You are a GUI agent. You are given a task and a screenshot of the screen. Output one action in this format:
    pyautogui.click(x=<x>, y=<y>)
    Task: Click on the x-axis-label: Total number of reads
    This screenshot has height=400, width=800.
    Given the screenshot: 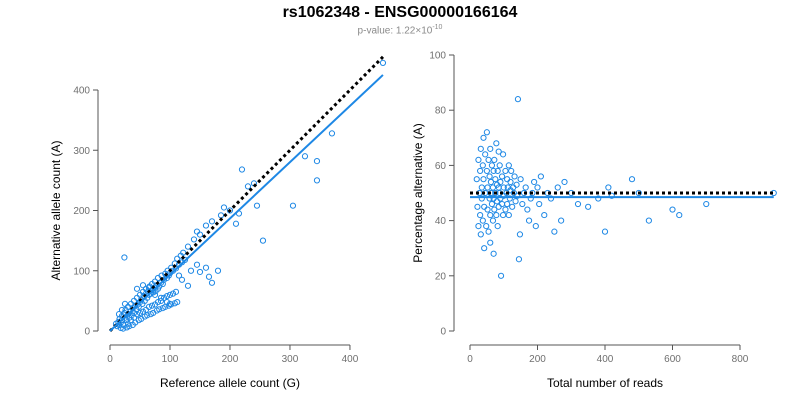 What is the action you would take?
    pyautogui.click(x=605, y=383)
    